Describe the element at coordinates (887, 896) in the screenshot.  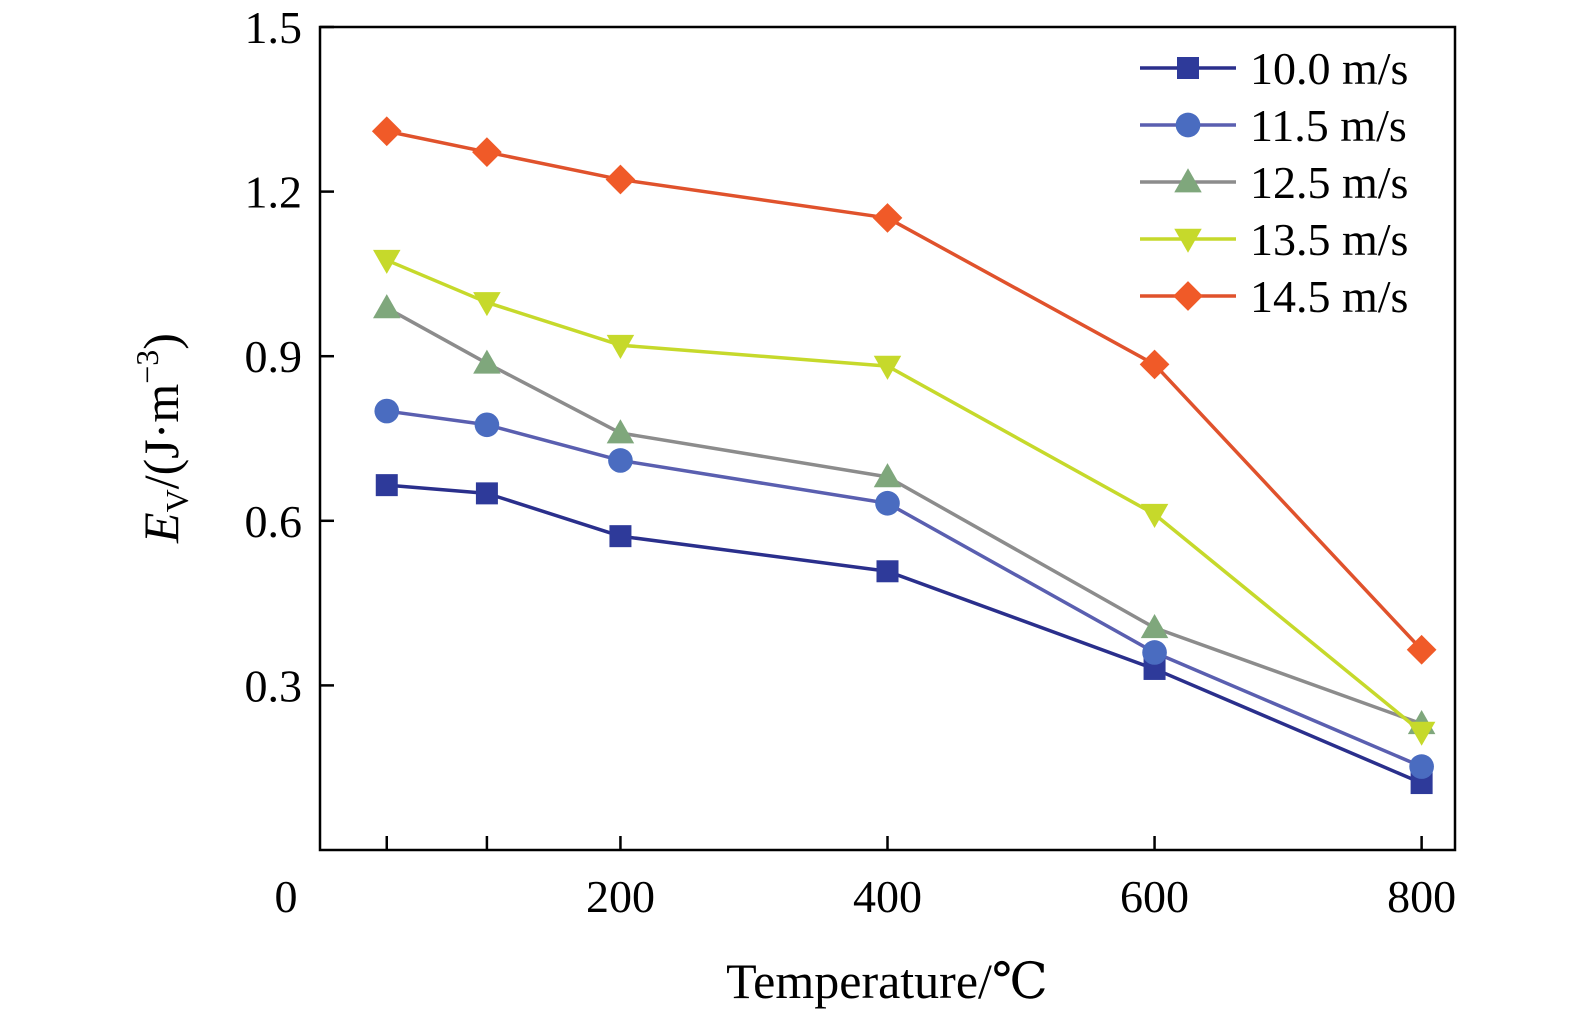
I see `x-tick-label-1: 400` at that location.